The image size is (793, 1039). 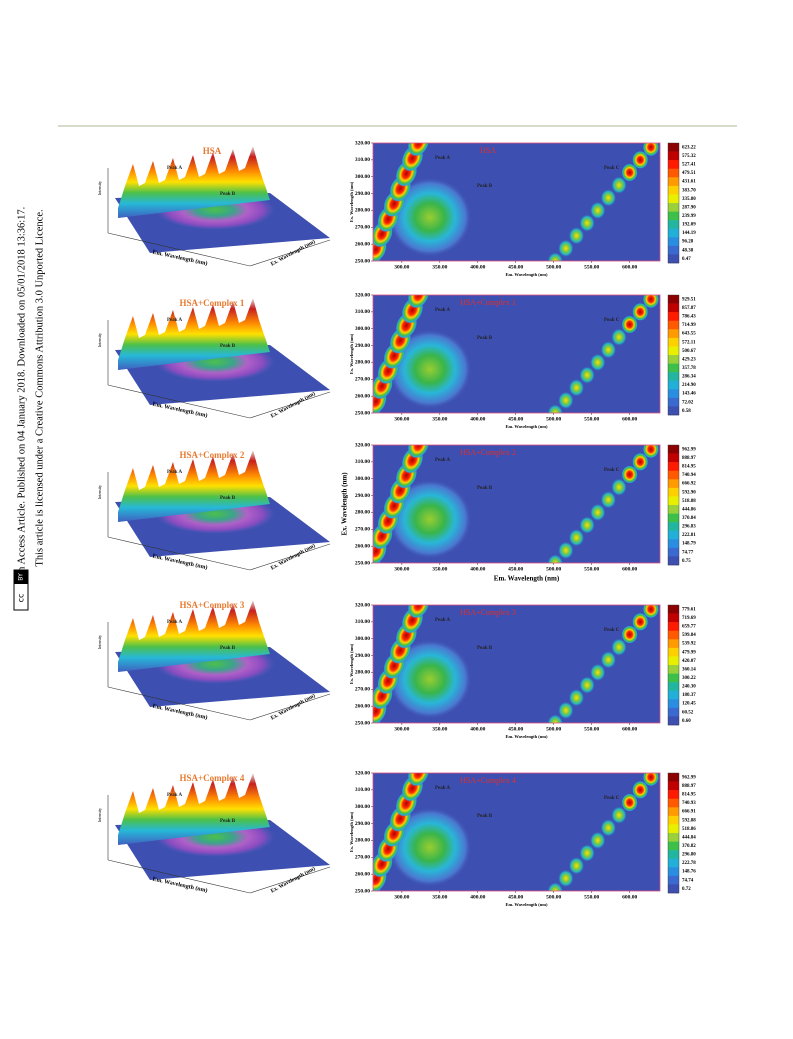 I want to click on colorbar-label: 222.78, so click(x=689, y=863).